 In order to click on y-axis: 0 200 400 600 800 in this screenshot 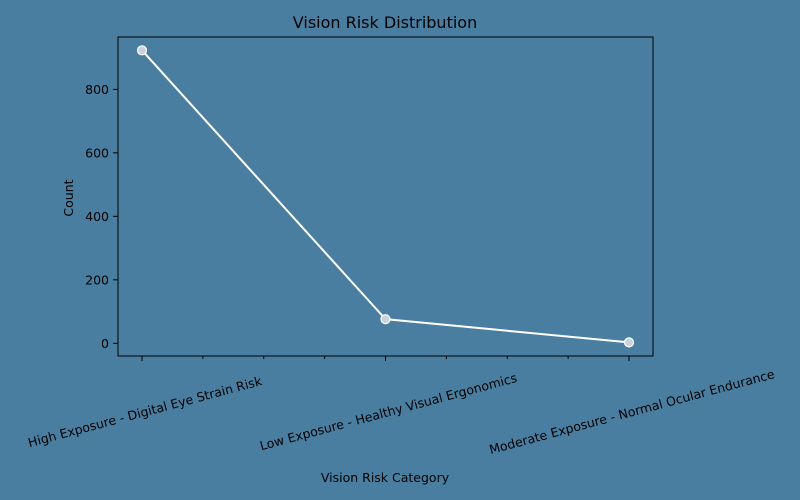, I will do `click(101, 216)`.